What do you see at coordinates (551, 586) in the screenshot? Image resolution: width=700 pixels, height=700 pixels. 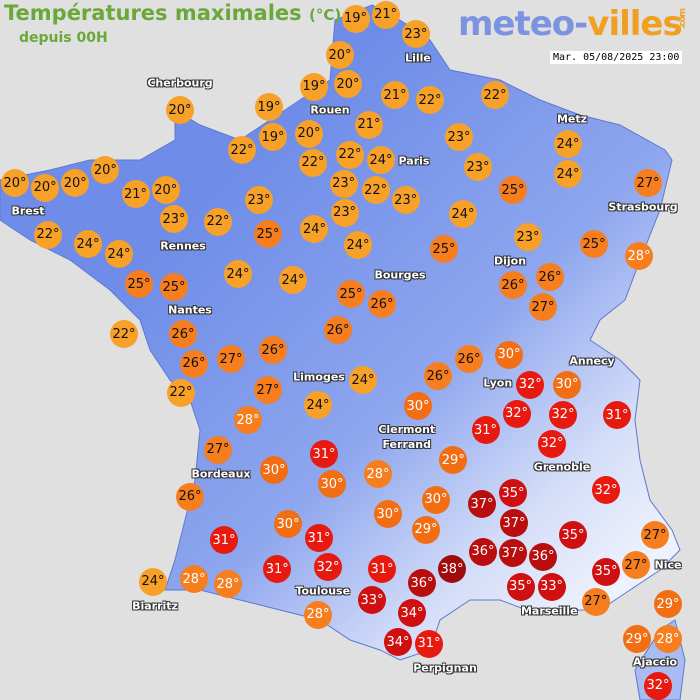 I see `temperature-marker: 33°` at bounding box center [551, 586].